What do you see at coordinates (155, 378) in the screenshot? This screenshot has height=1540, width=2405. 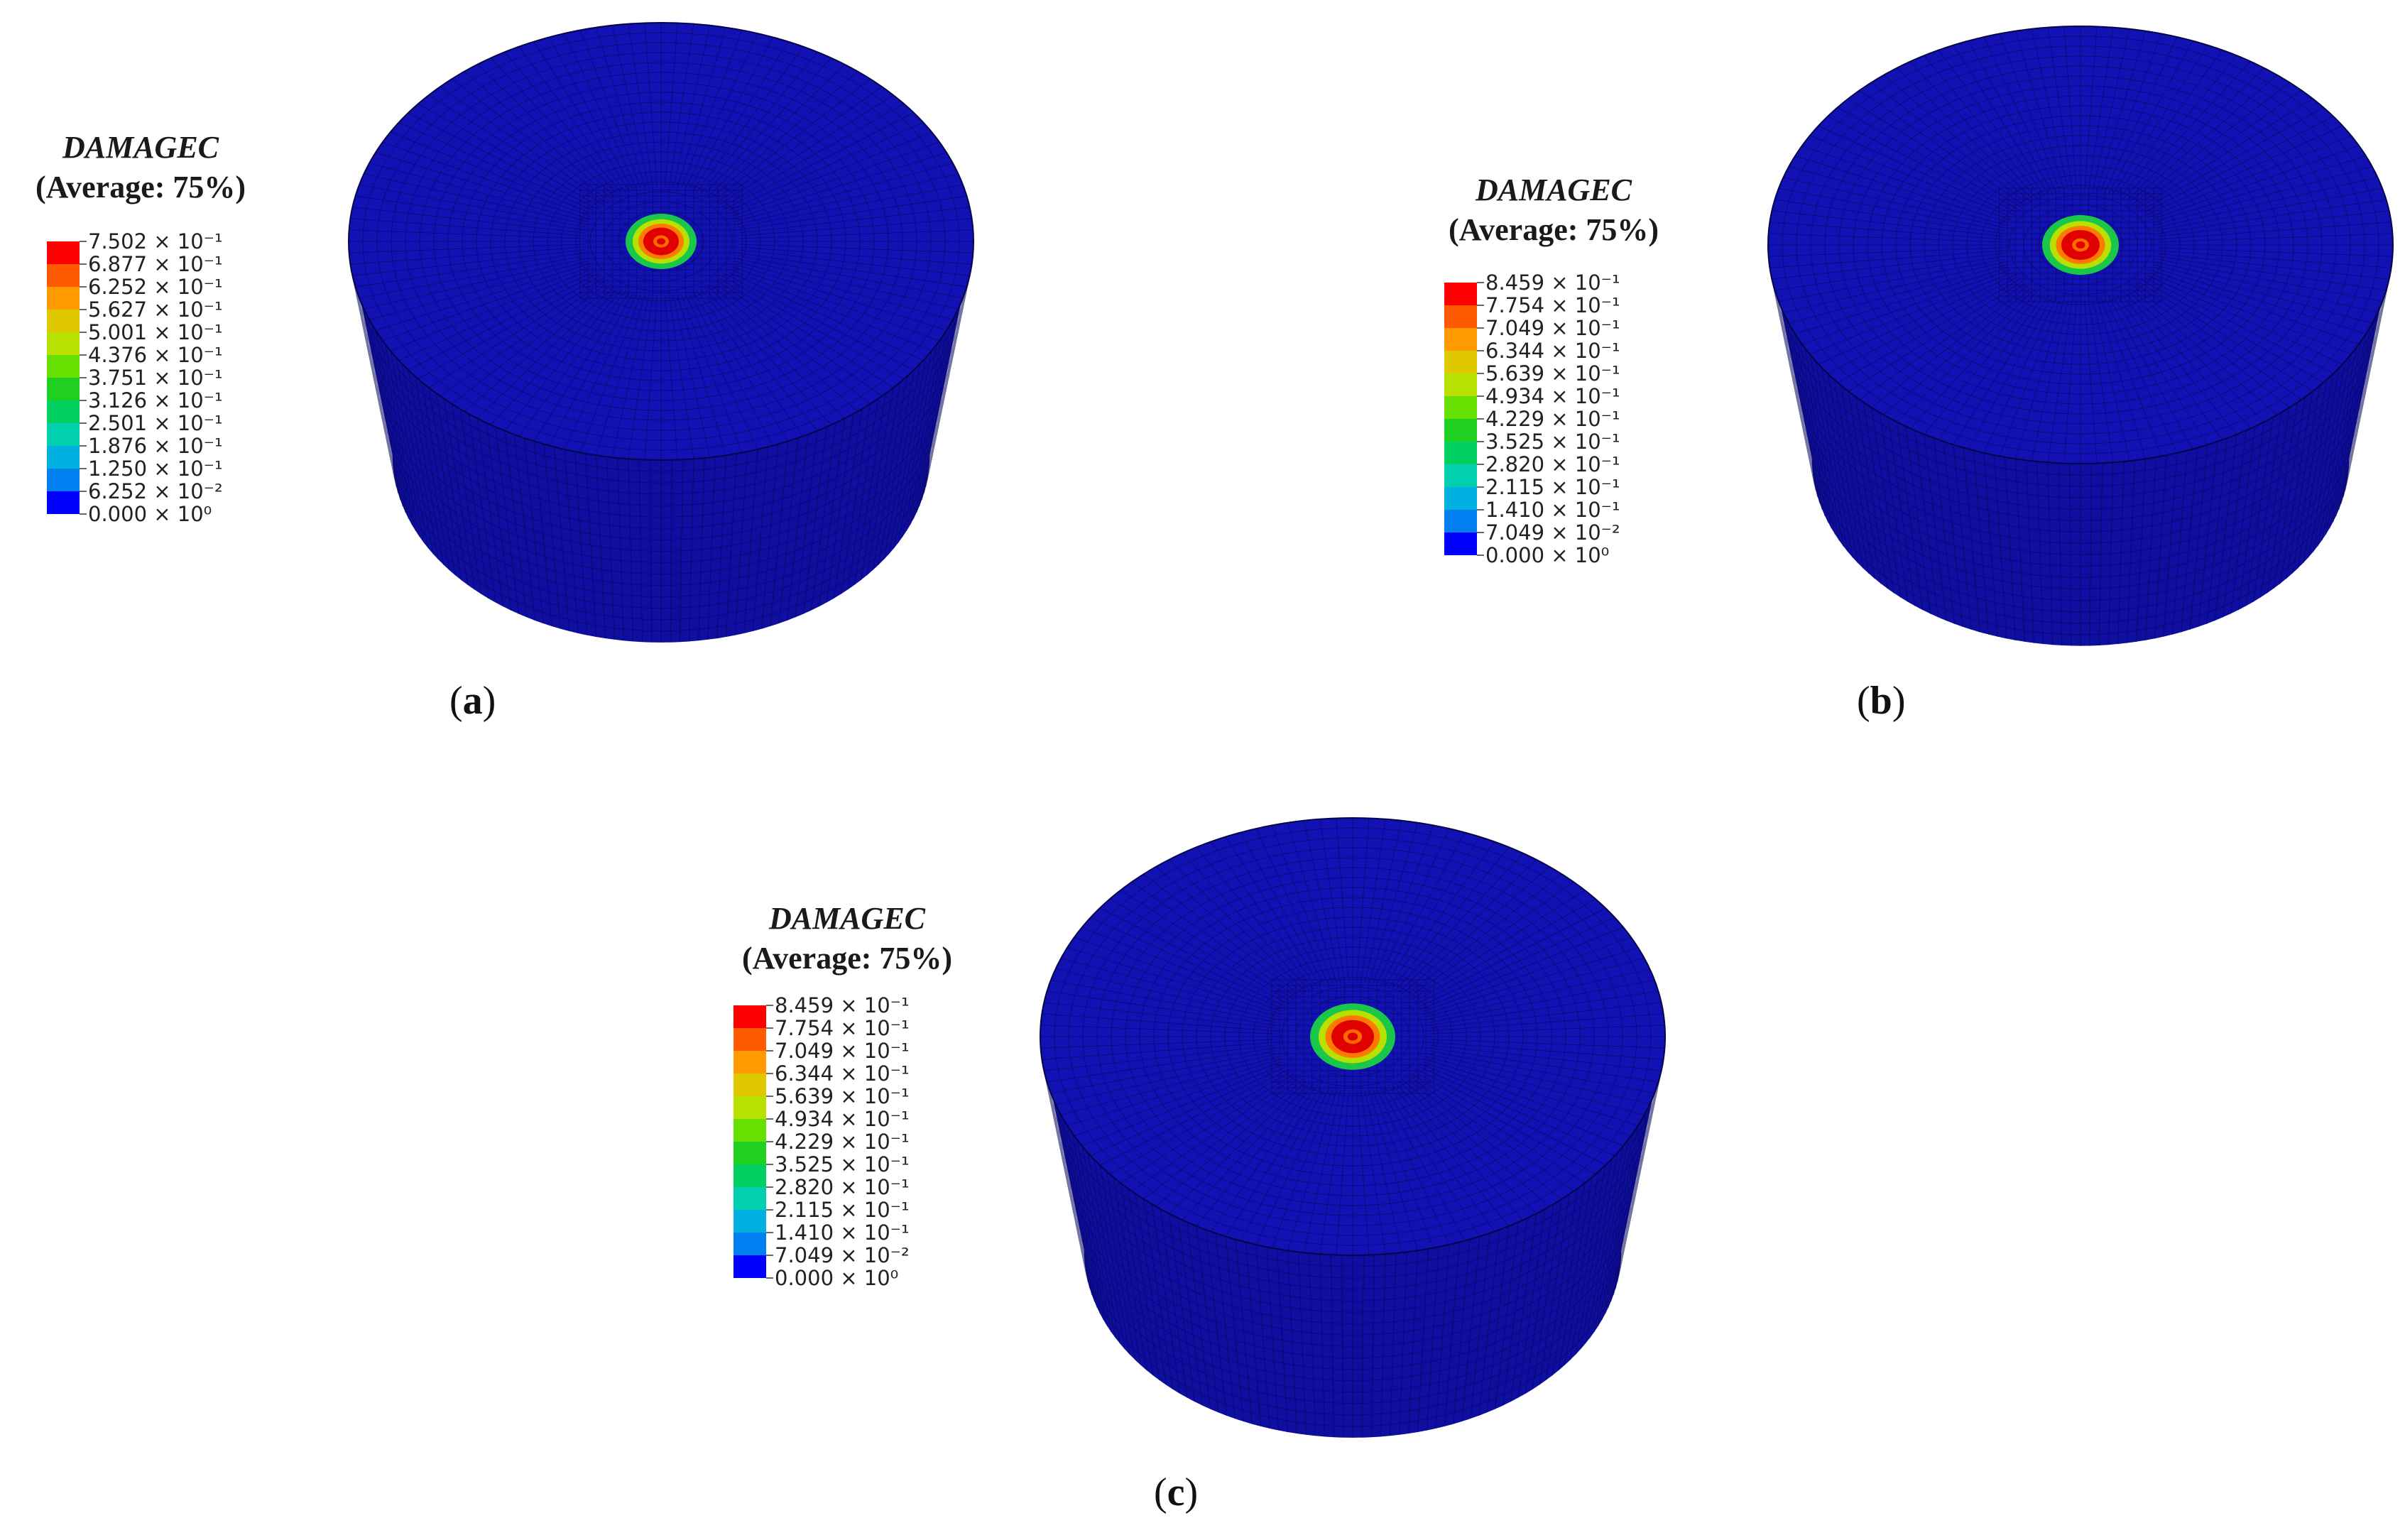 I see `legend-tick-label: 3.751 × 10⁻¹` at bounding box center [155, 378].